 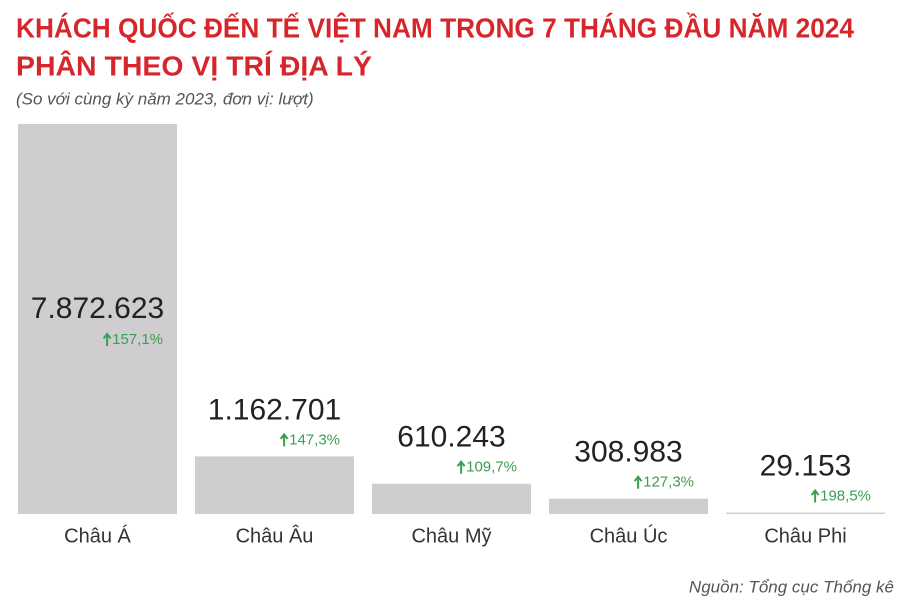 What do you see at coordinates (275, 535) in the screenshot?
I see `x-tick-label: Châu Âu` at bounding box center [275, 535].